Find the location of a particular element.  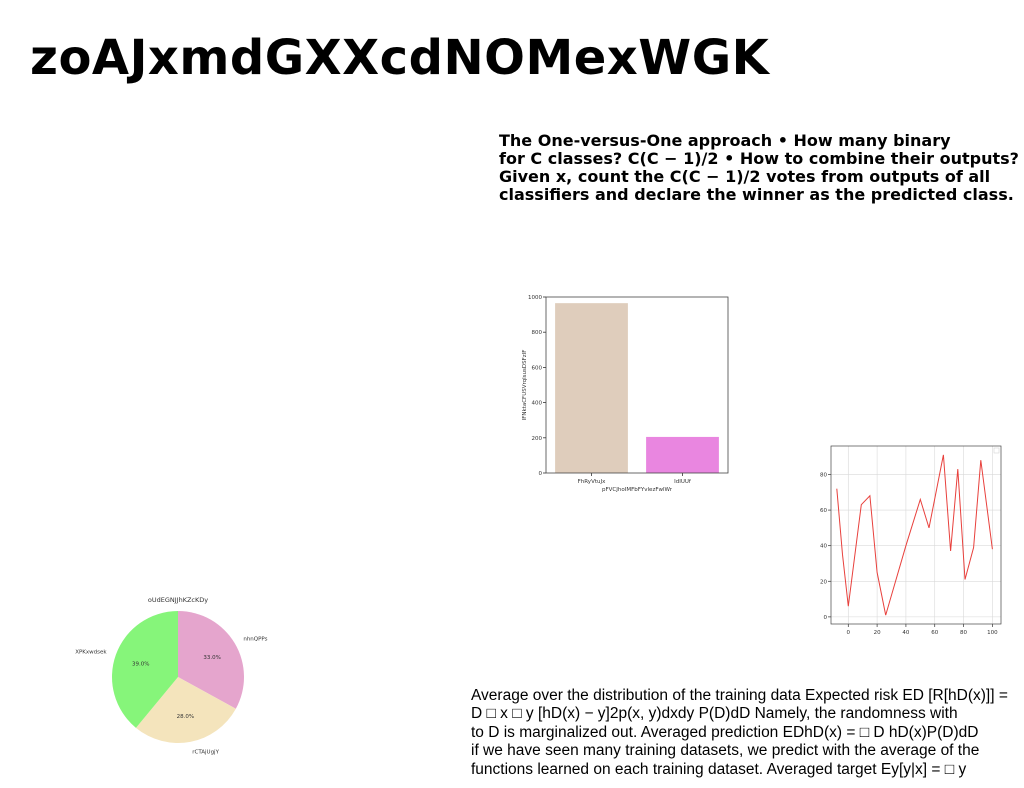

y-tick-label: 400 is located at coordinates (537, 404).